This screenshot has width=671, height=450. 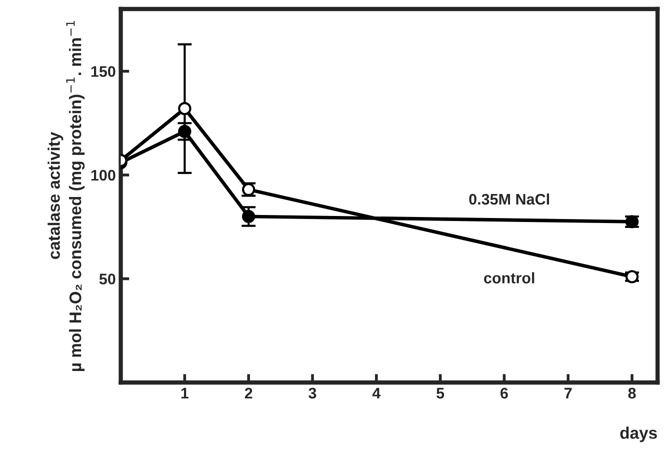 What do you see at coordinates (509, 199) in the screenshot?
I see `series-label: 0.35M NaCl` at bounding box center [509, 199].